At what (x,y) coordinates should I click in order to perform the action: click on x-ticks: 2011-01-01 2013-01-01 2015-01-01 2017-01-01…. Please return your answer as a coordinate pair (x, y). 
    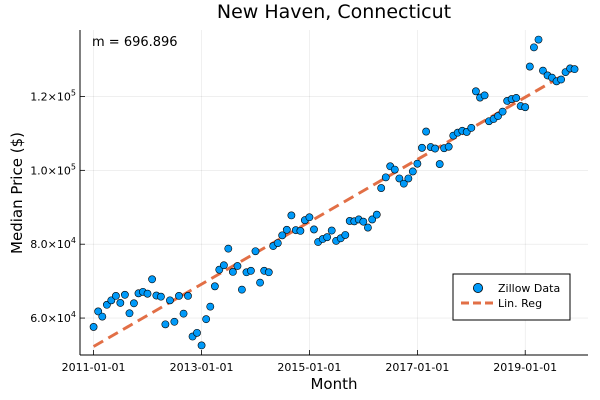
    Looking at the image, I should click on (309, 362).